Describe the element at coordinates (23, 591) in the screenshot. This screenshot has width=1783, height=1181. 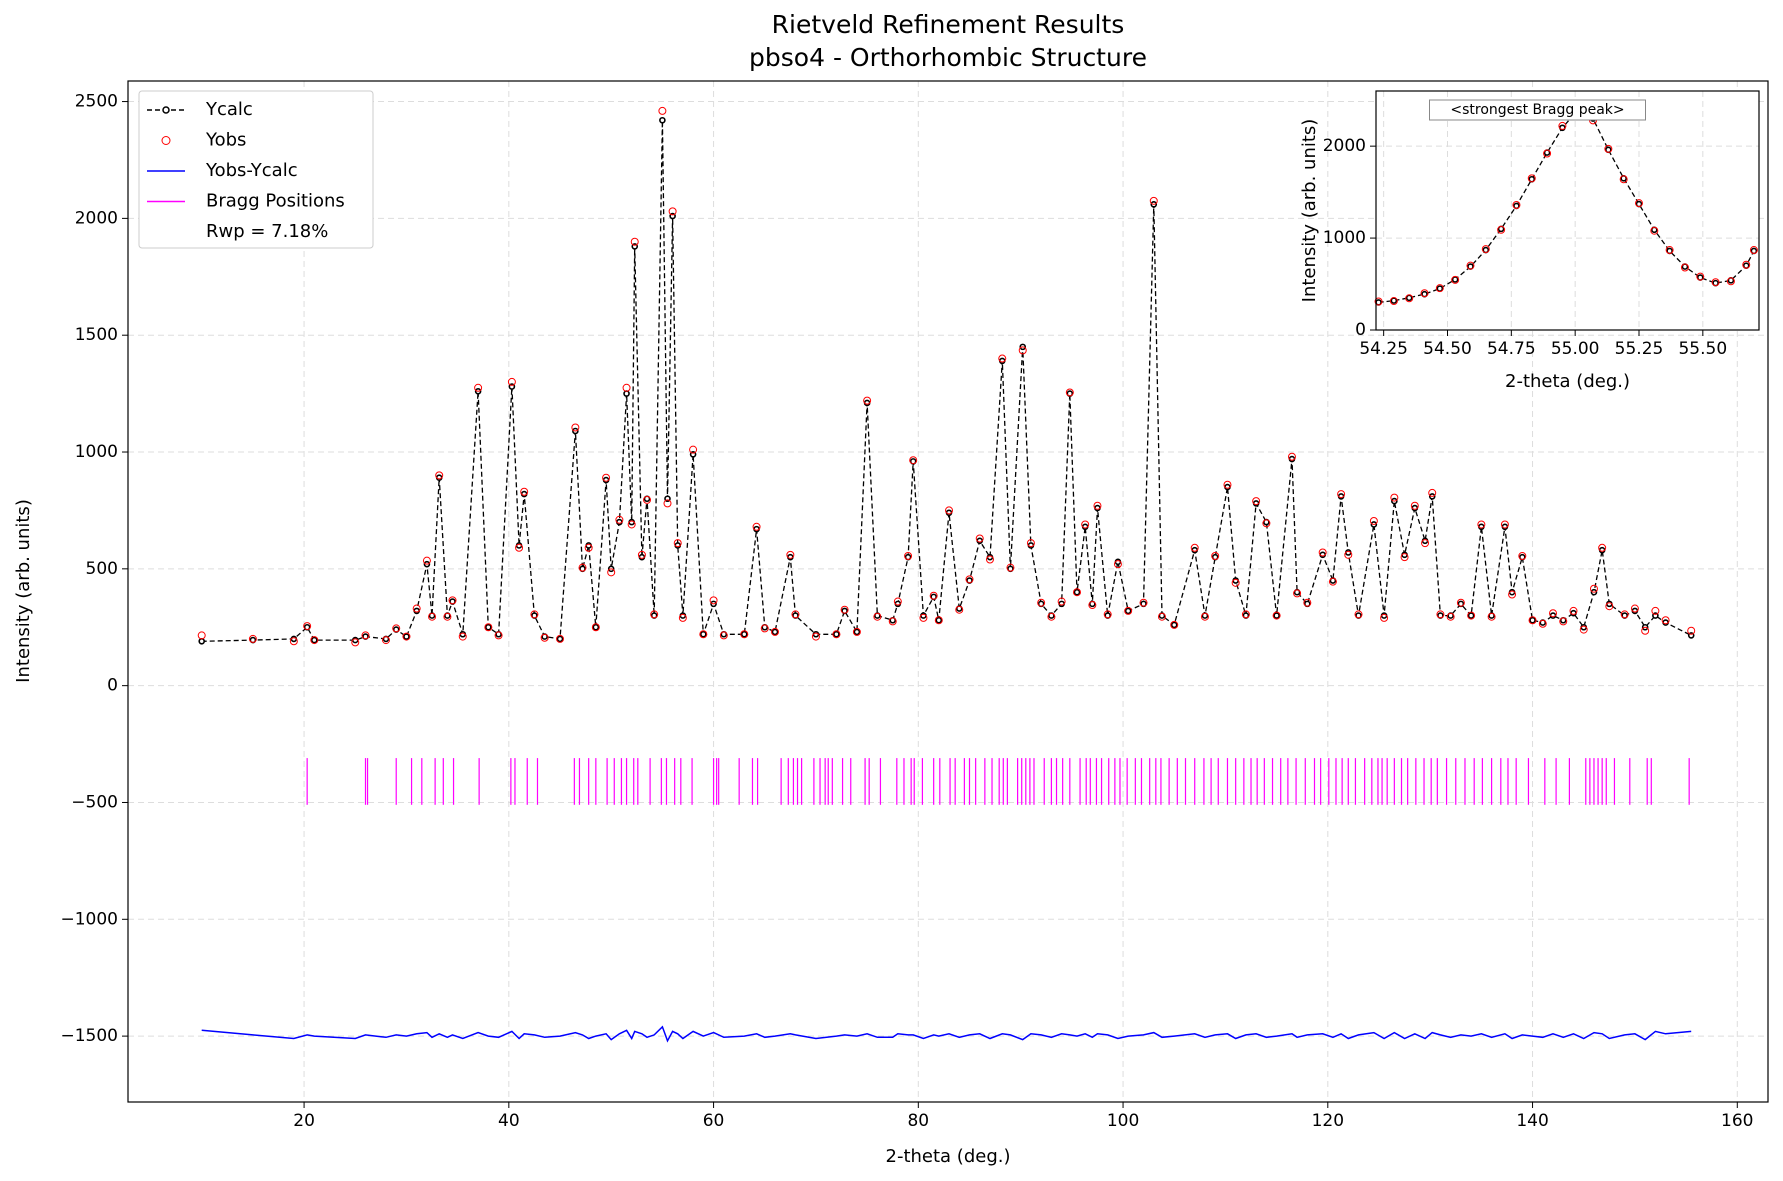
I see `y-axis-label: Intensity (arb. units)` at that location.